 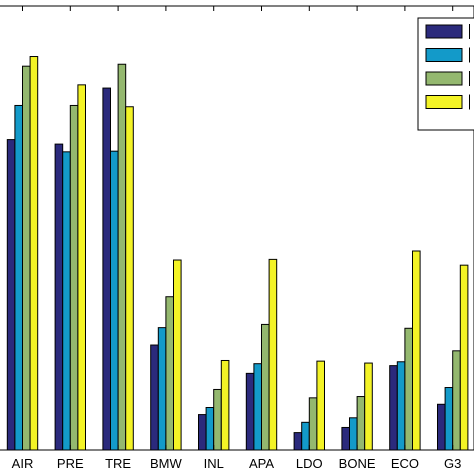 What do you see at coordinates (357, 463) in the screenshot?
I see `x-tick-label-bone: BONE` at bounding box center [357, 463].